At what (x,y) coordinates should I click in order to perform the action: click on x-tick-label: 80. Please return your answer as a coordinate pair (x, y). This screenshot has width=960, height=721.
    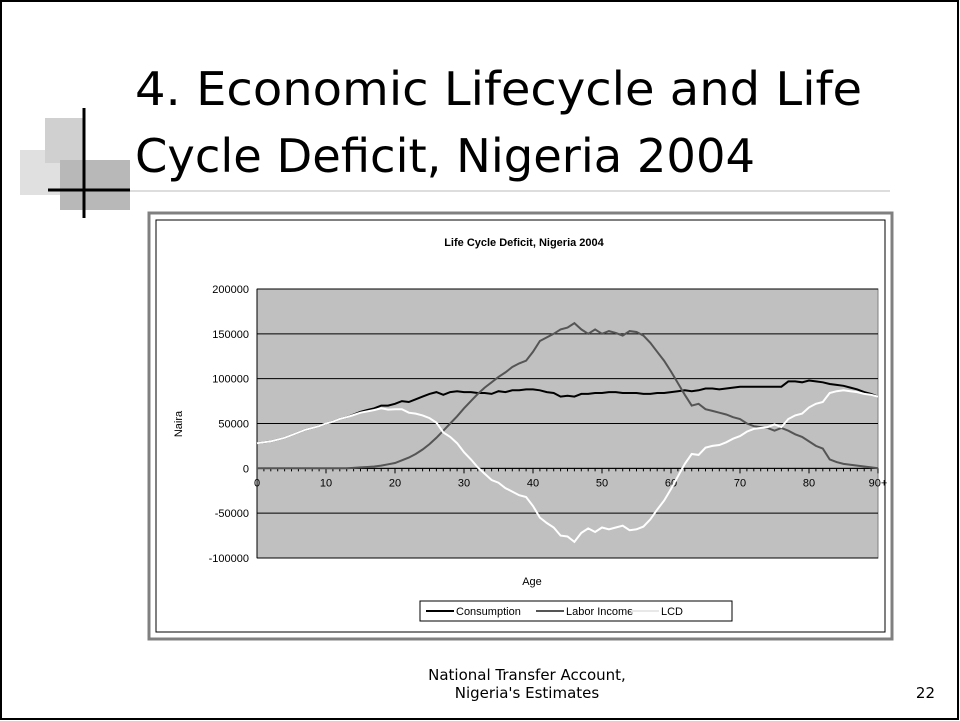
    Looking at the image, I should click on (809, 483).